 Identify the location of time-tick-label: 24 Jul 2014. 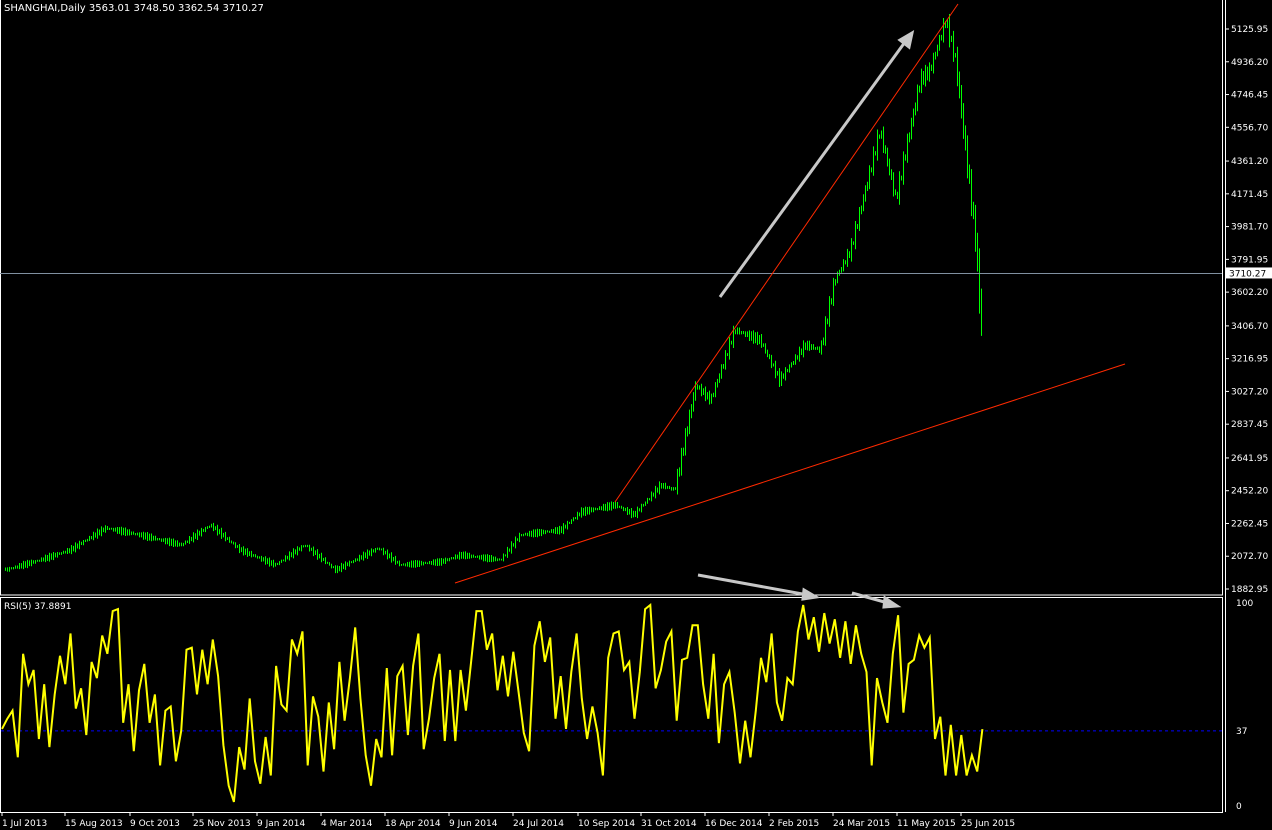
(538, 824).